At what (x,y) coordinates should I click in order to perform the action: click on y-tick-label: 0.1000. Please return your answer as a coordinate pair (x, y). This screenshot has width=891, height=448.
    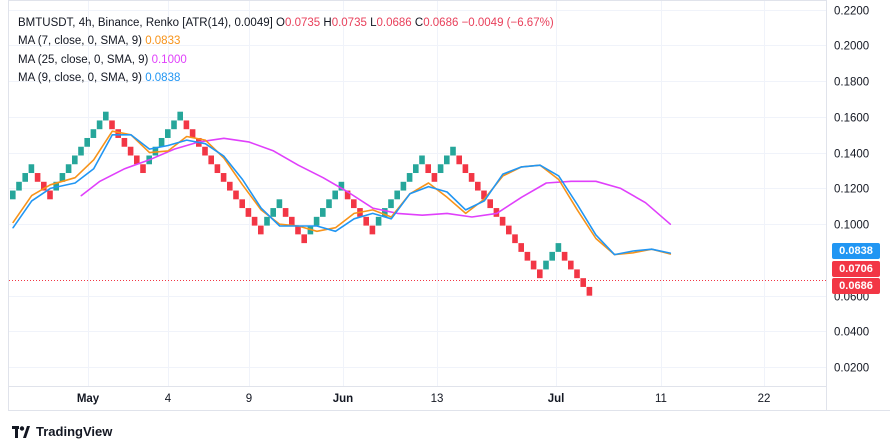
    Looking at the image, I should click on (851, 226).